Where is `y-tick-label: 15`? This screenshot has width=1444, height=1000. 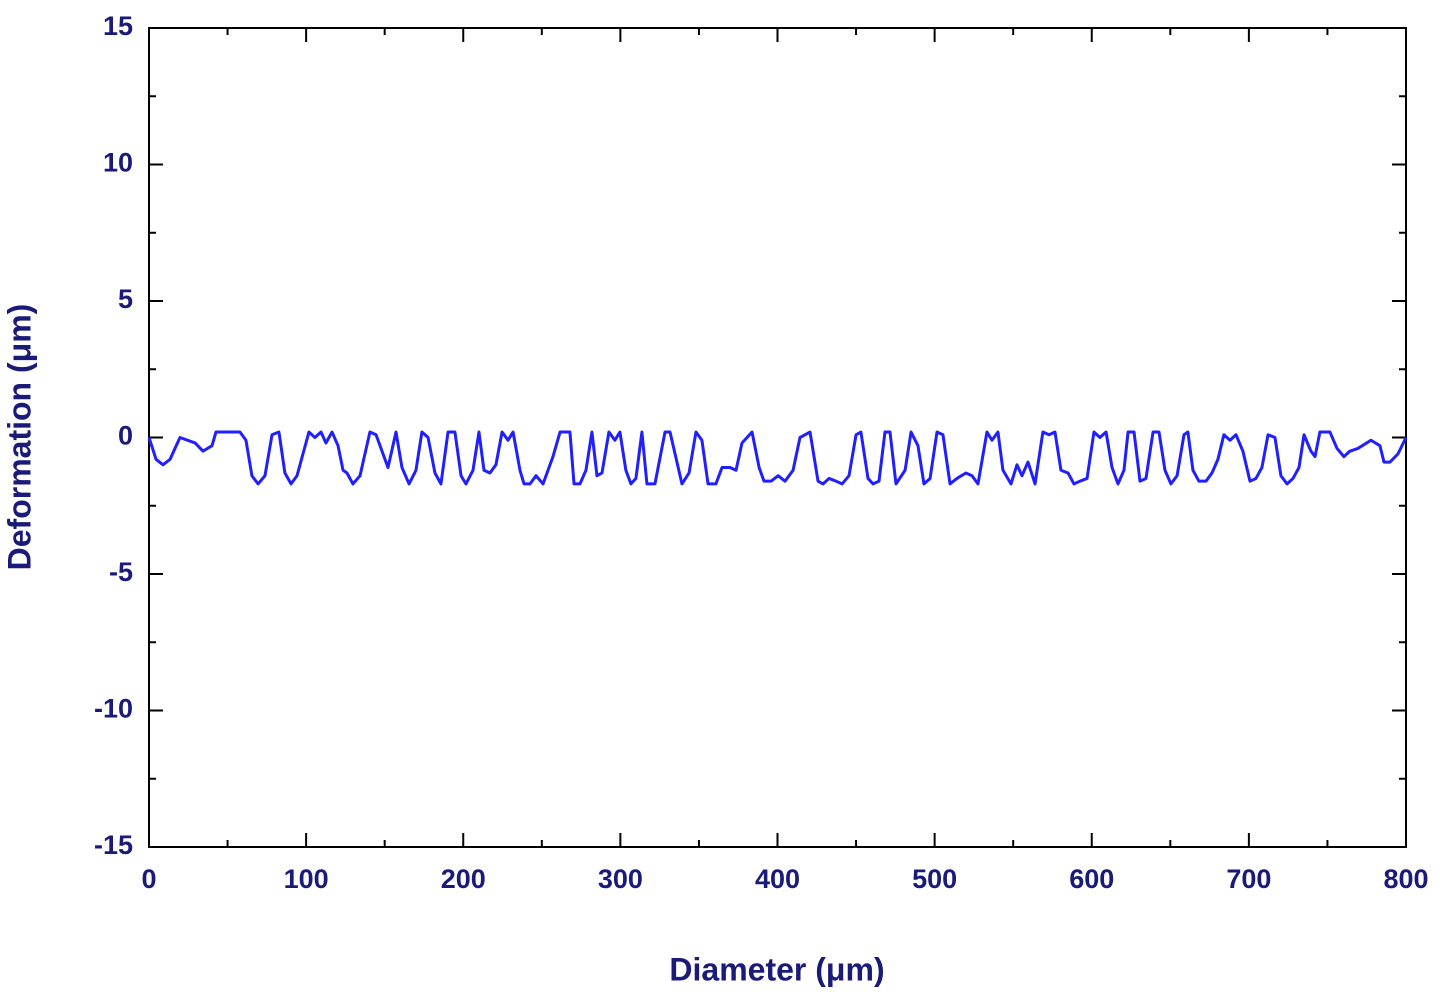 y-tick-label: 15 is located at coordinates (118, 26).